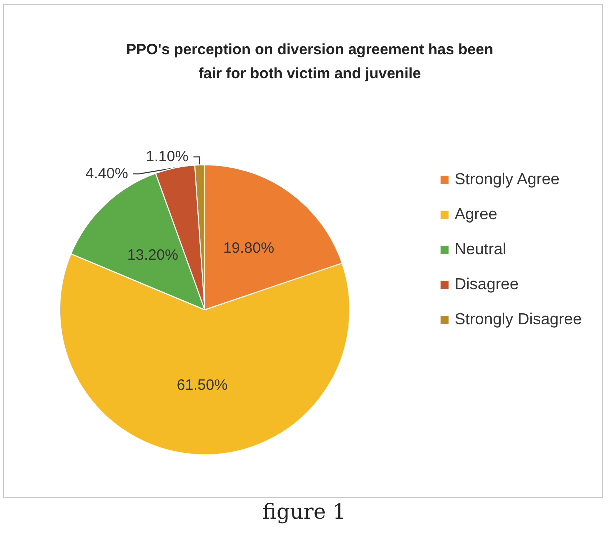  Describe the element at coordinates (249, 249) in the screenshot. I see `data-label: 19.80%` at that location.